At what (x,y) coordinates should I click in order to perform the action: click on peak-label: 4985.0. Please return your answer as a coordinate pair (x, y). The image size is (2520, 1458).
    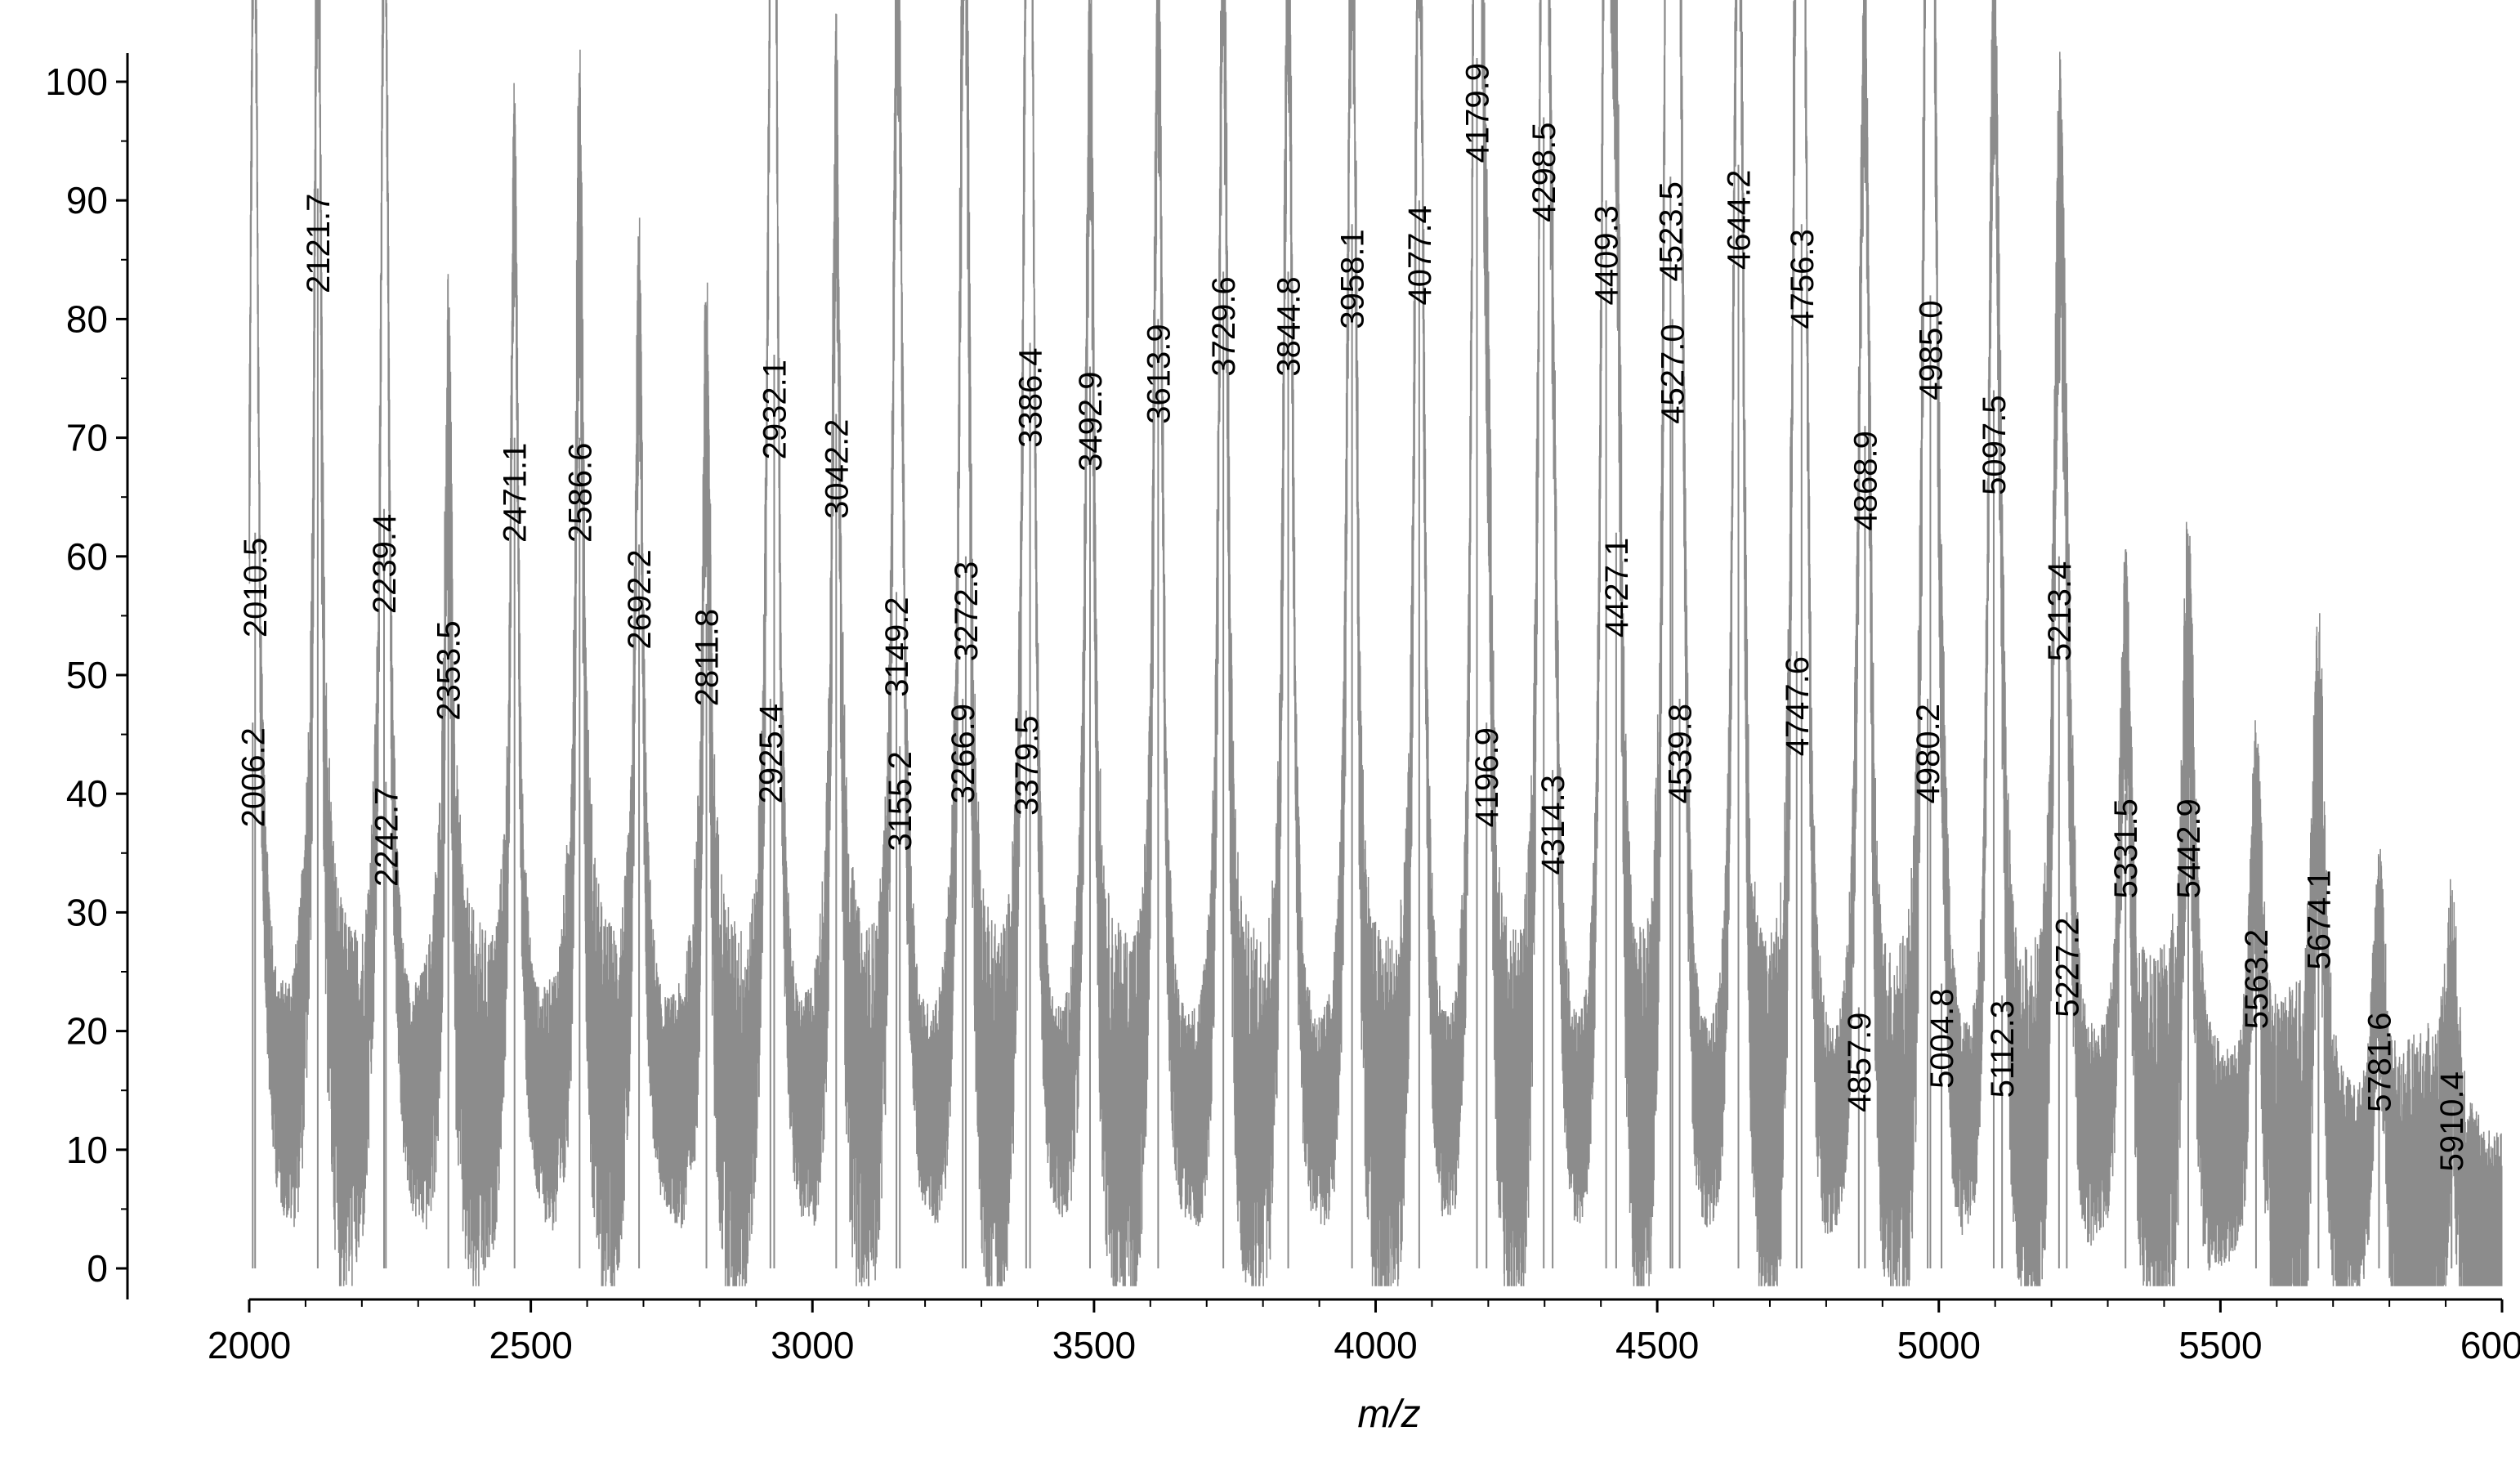
    Looking at the image, I should click on (1931, 350).